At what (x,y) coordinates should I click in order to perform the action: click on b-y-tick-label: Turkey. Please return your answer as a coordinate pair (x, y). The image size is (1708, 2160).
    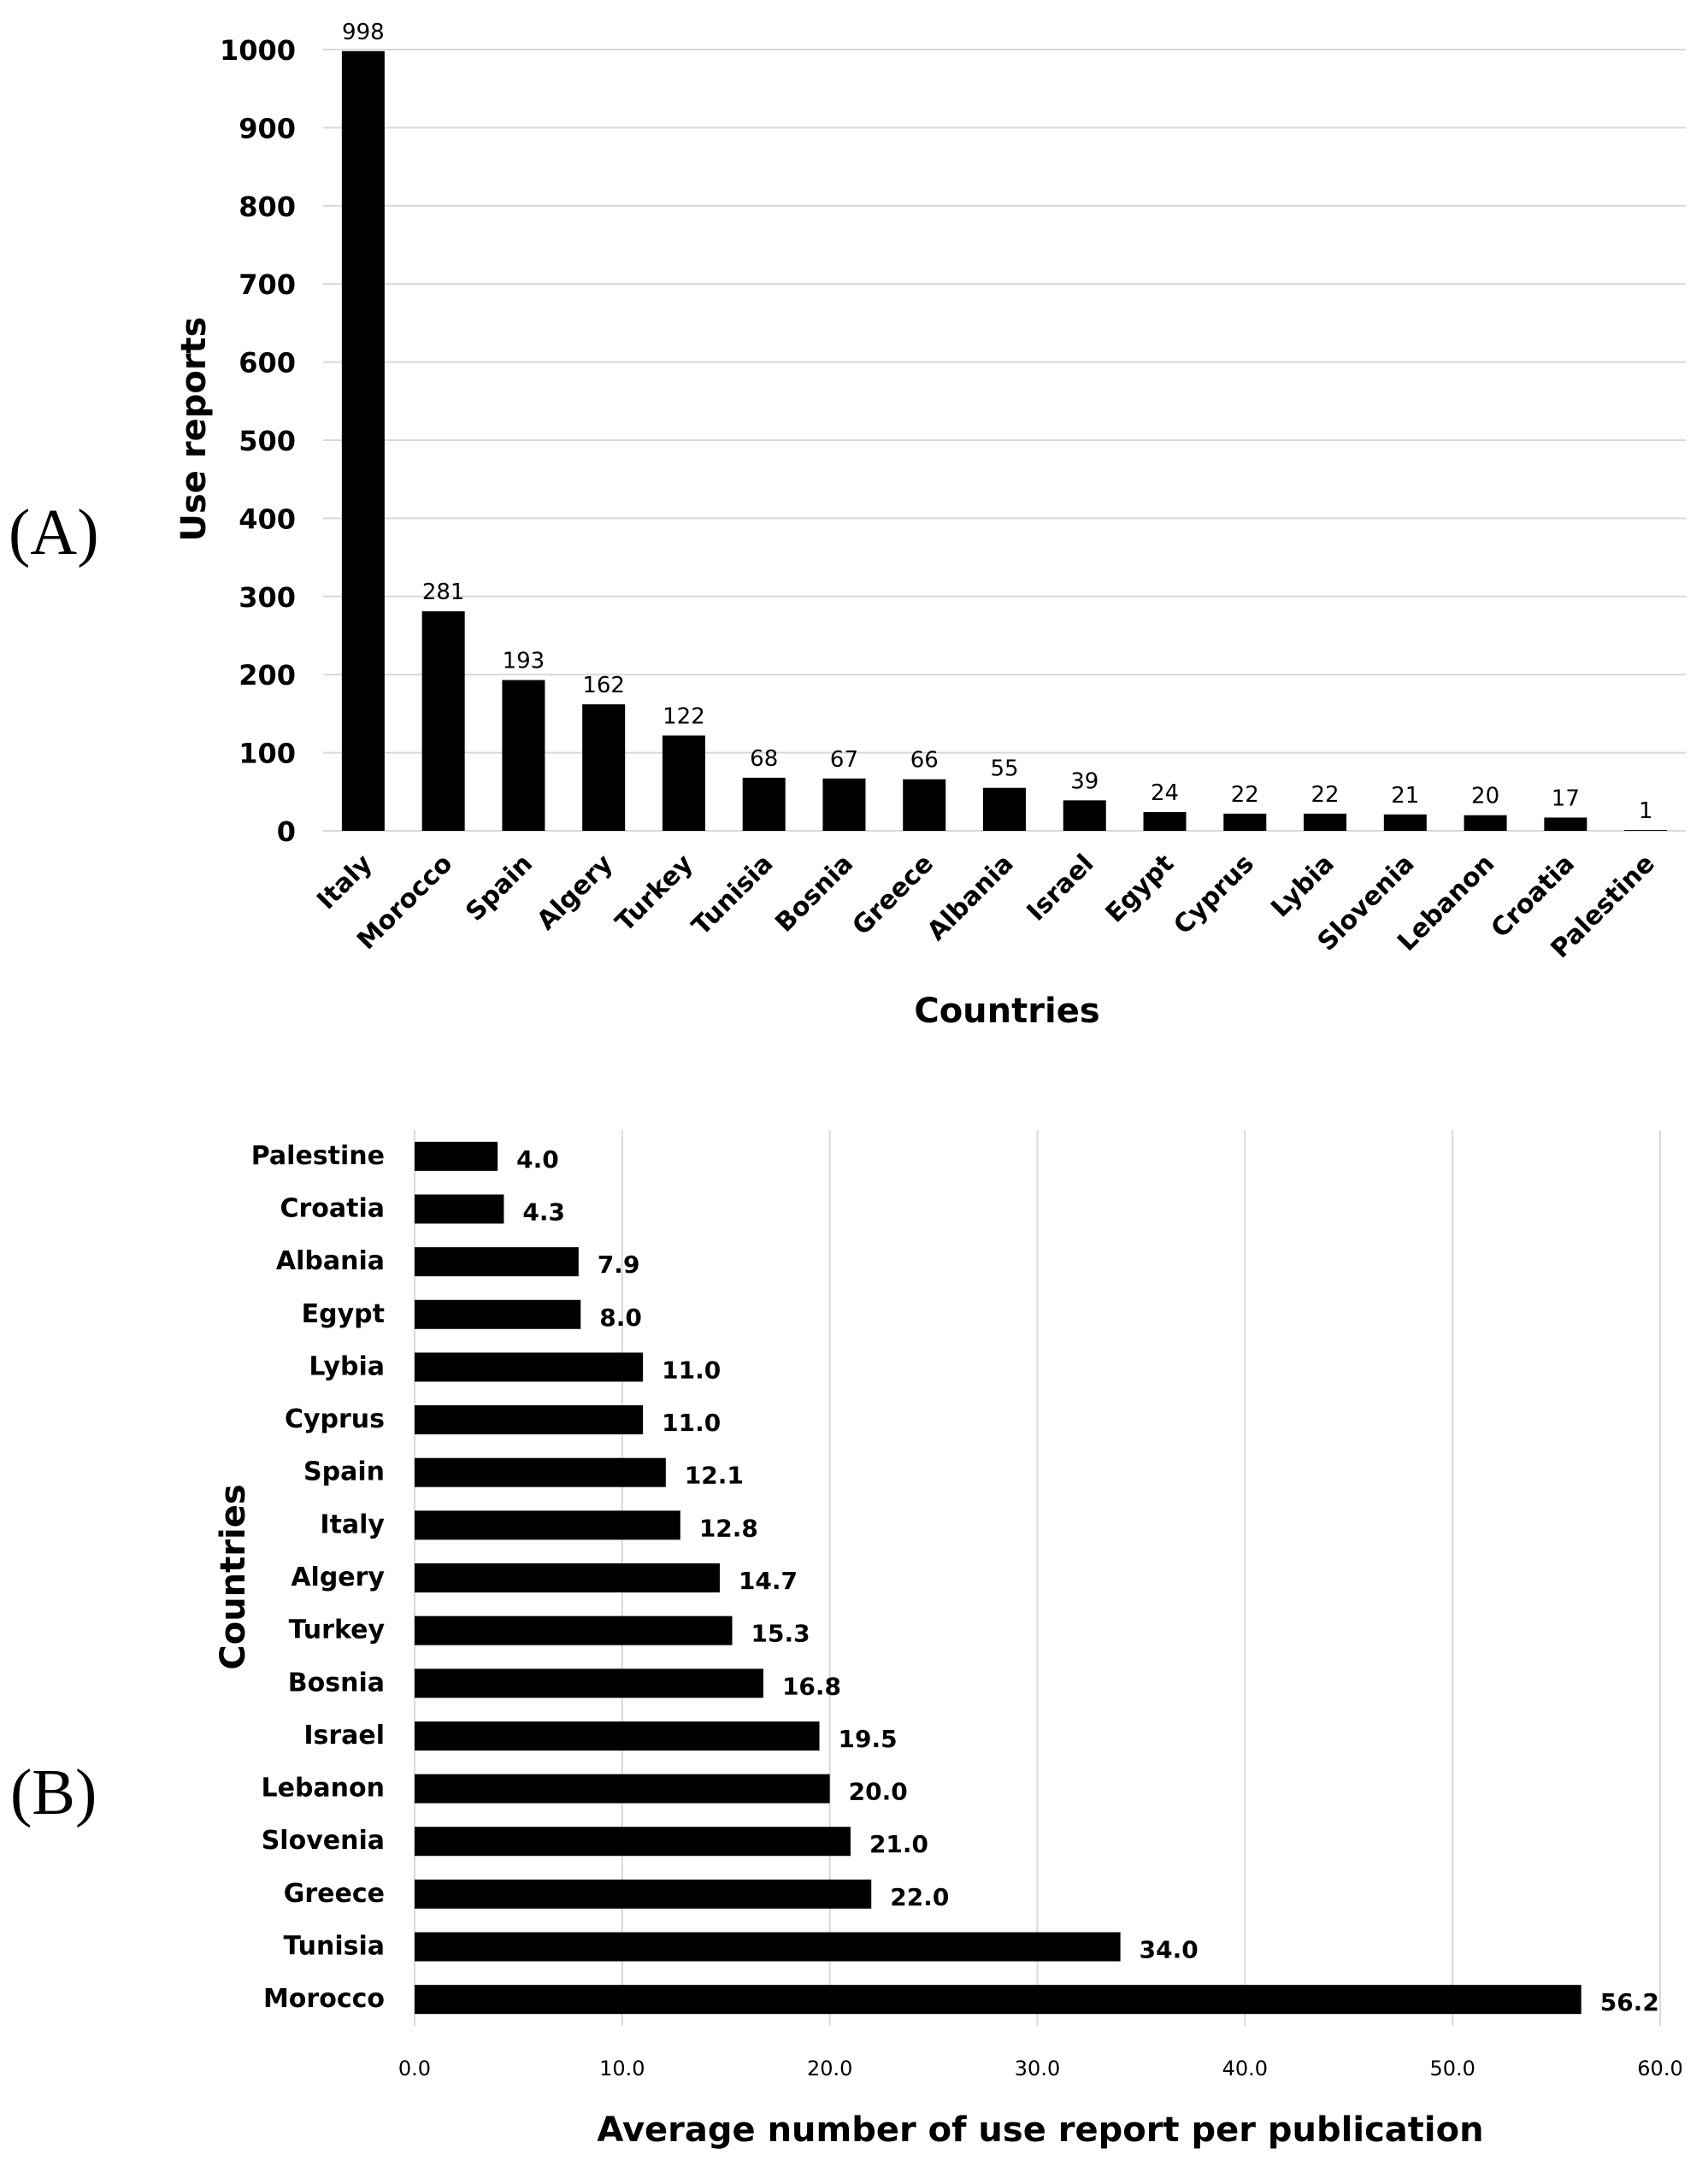
    Looking at the image, I should click on (338, 1630).